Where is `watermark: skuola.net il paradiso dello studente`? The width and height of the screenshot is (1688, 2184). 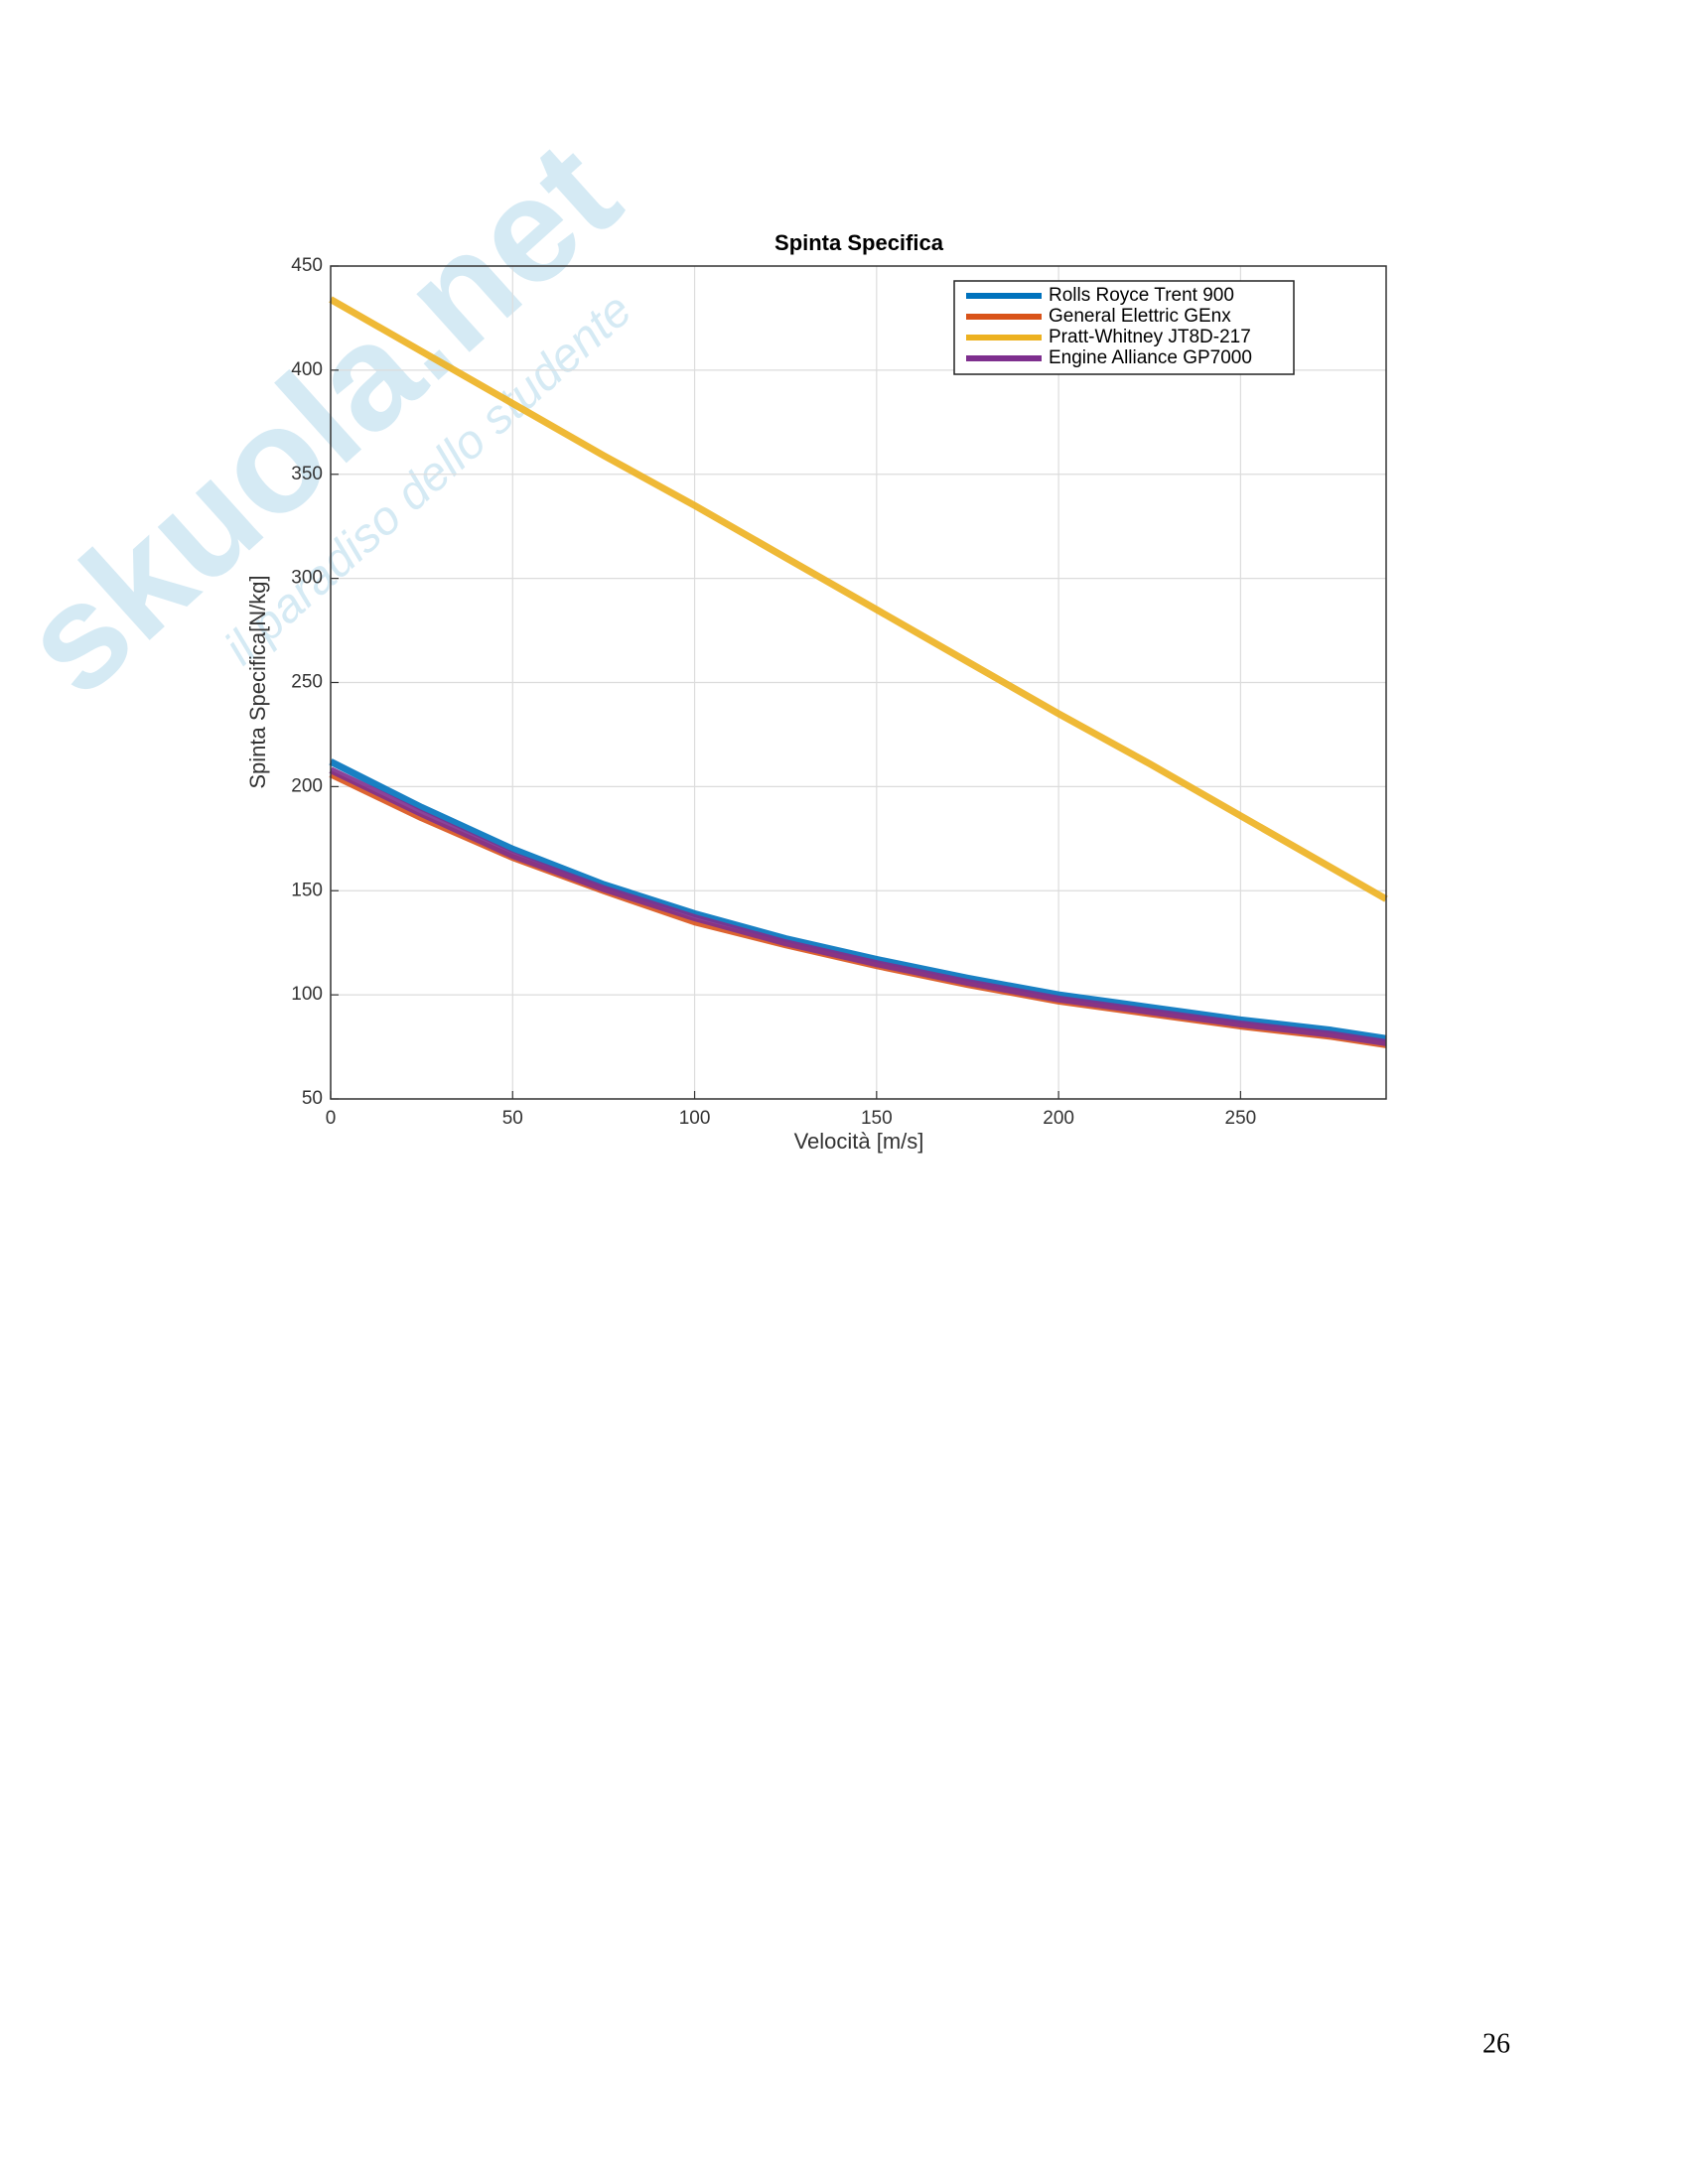 watermark: skuola.net il paradiso dello studente is located at coordinates (324, 417).